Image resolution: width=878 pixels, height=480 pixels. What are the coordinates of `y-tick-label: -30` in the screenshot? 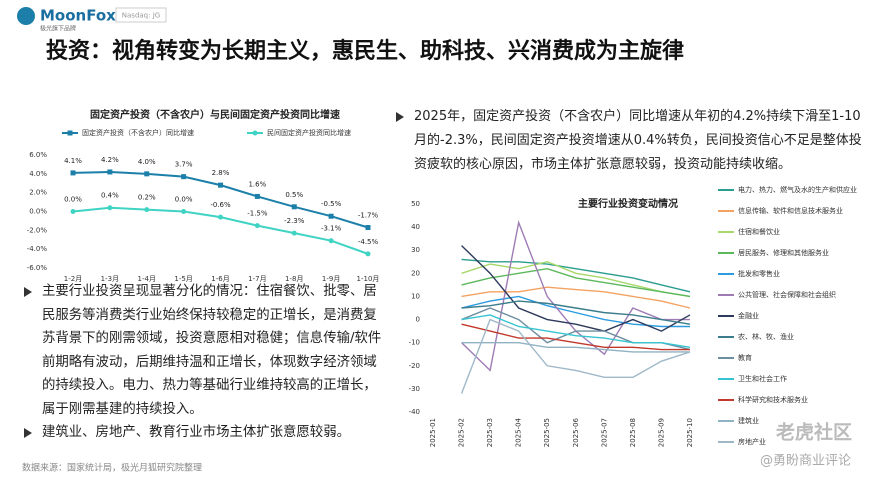 It's located at (414, 389).